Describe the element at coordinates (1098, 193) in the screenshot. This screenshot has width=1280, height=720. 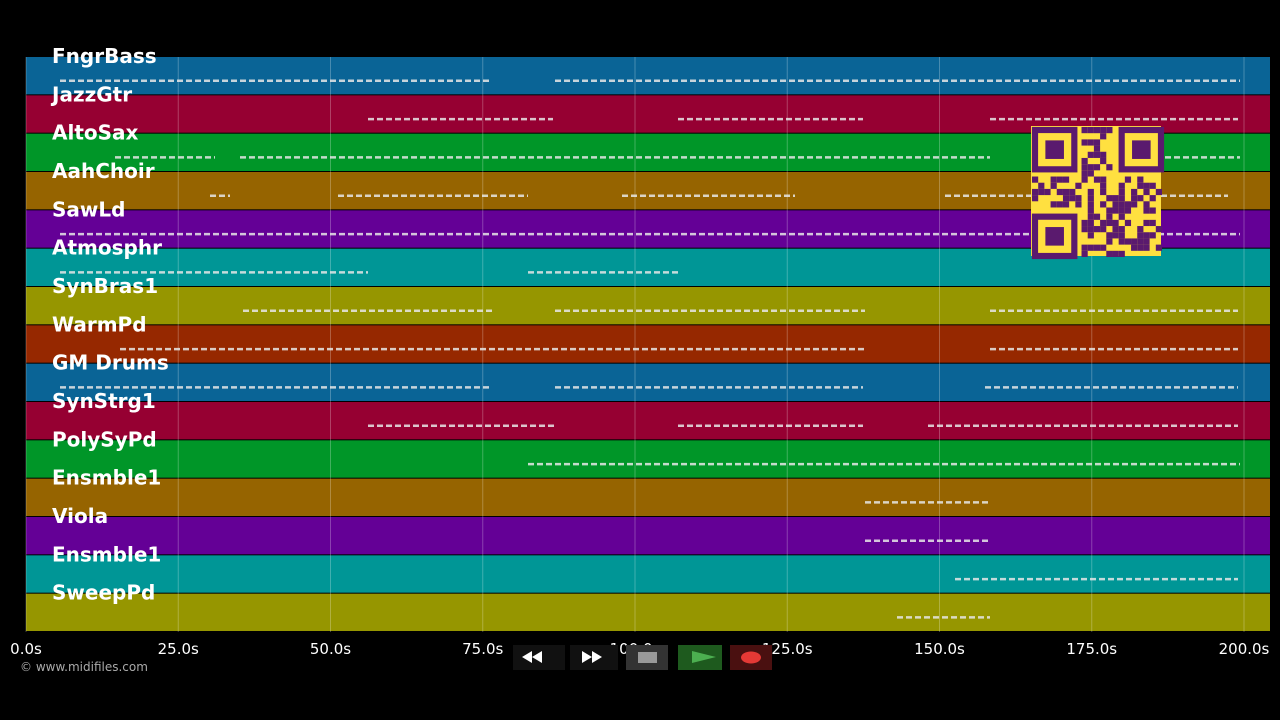
I see `qr-code` at that location.